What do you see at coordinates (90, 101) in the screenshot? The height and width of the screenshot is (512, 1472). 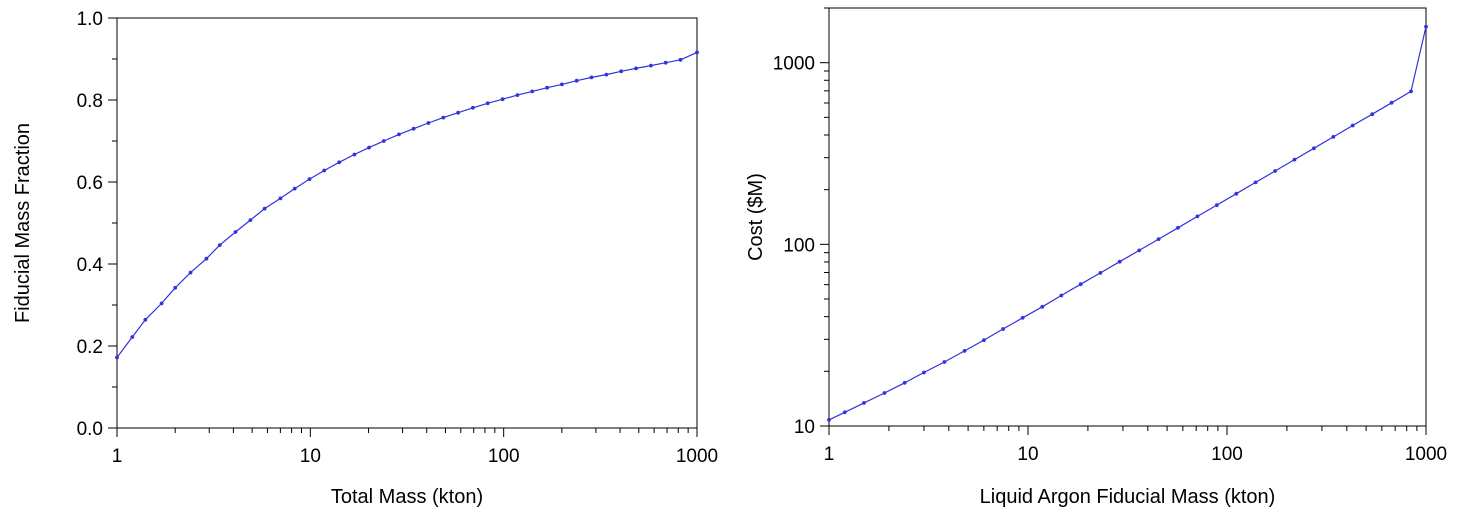 I see `y-tick-label: 0.8` at bounding box center [90, 101].